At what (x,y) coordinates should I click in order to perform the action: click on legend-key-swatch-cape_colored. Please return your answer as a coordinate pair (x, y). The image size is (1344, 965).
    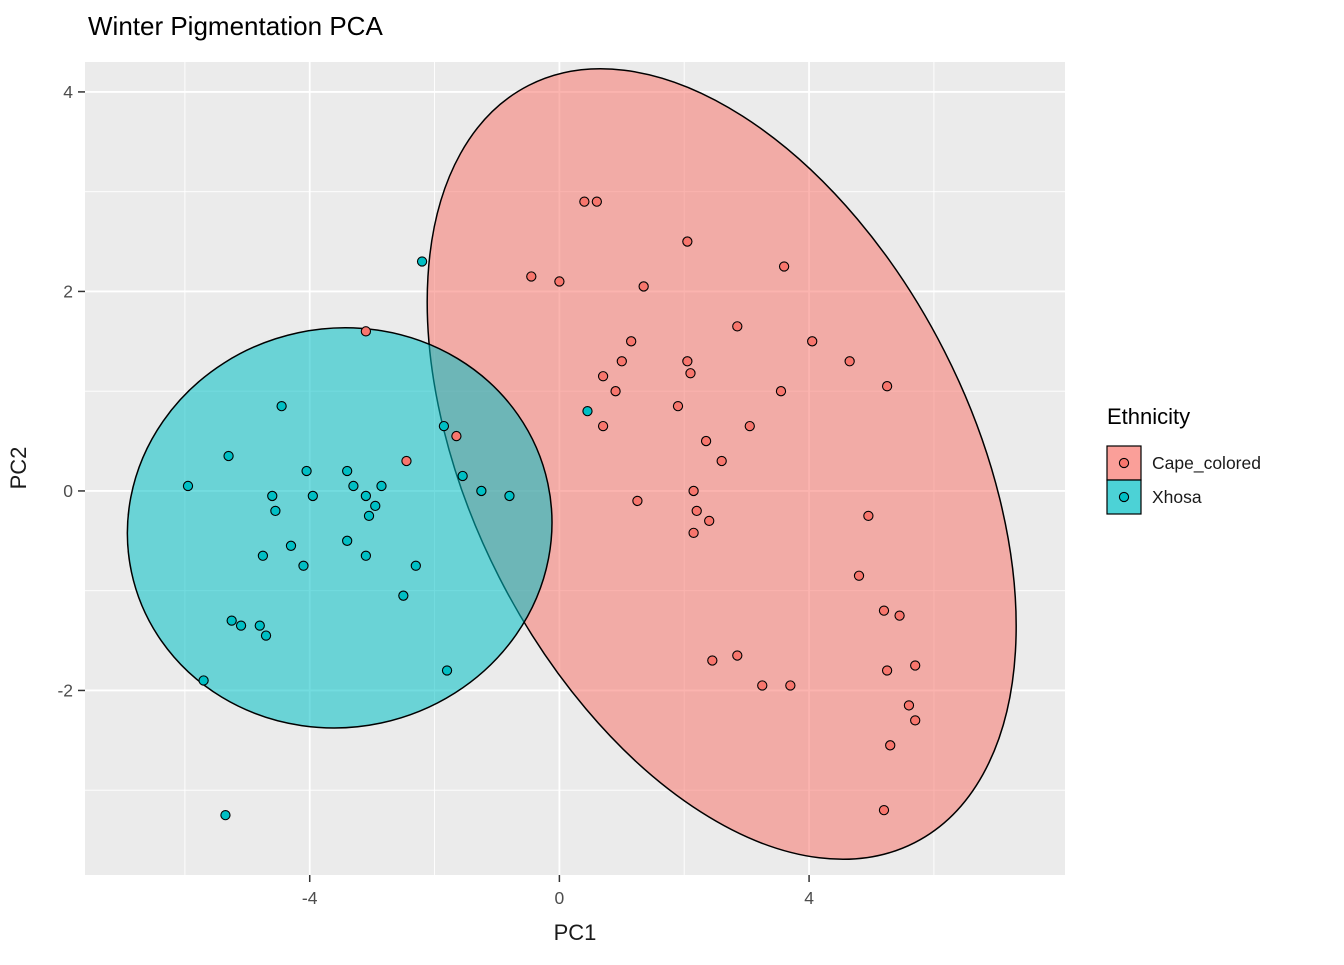
    Looking at the image, I should click on (1124, 463).